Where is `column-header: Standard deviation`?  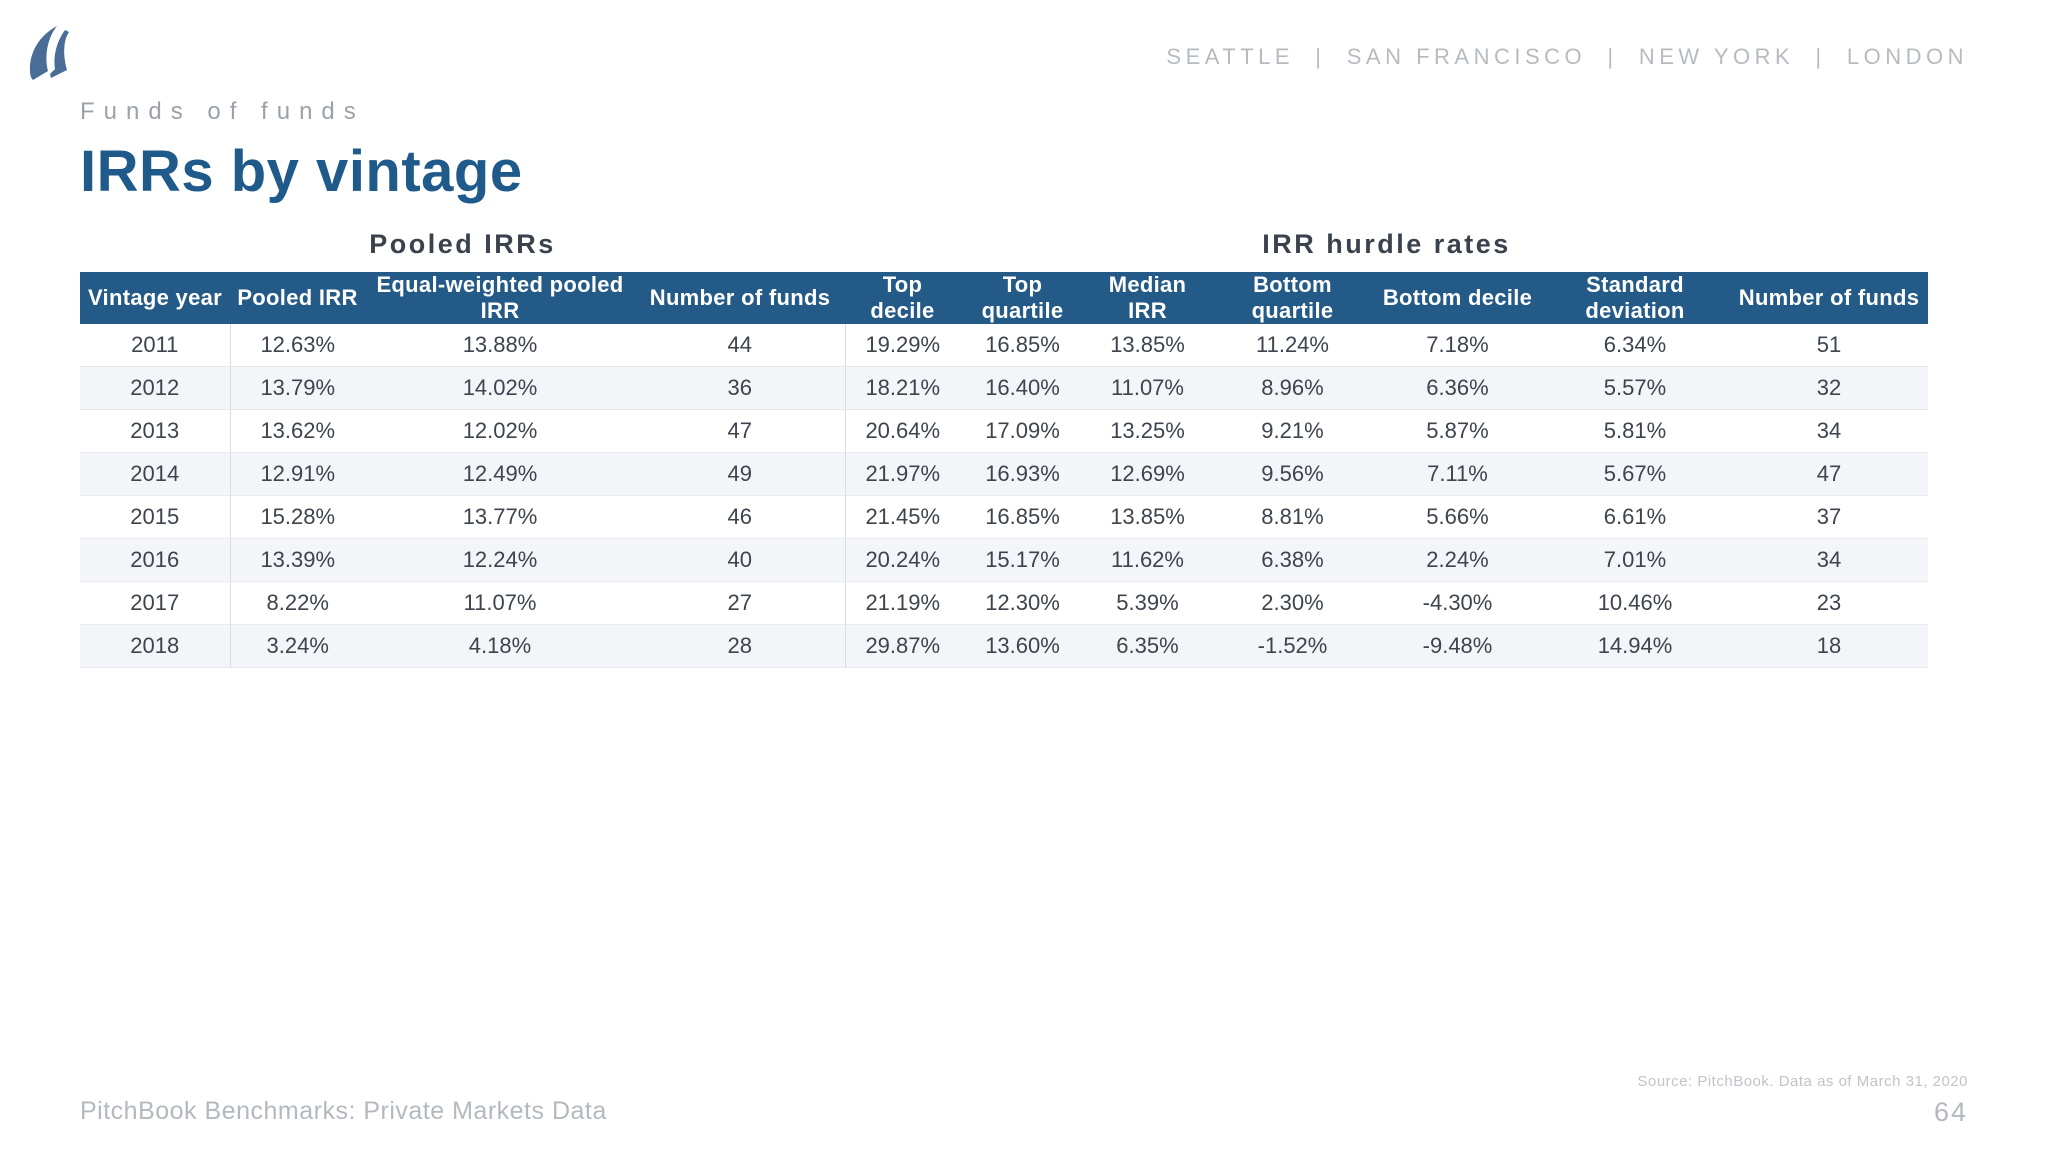
column-header: Standard deviation is located at coordinates (1635, 298).